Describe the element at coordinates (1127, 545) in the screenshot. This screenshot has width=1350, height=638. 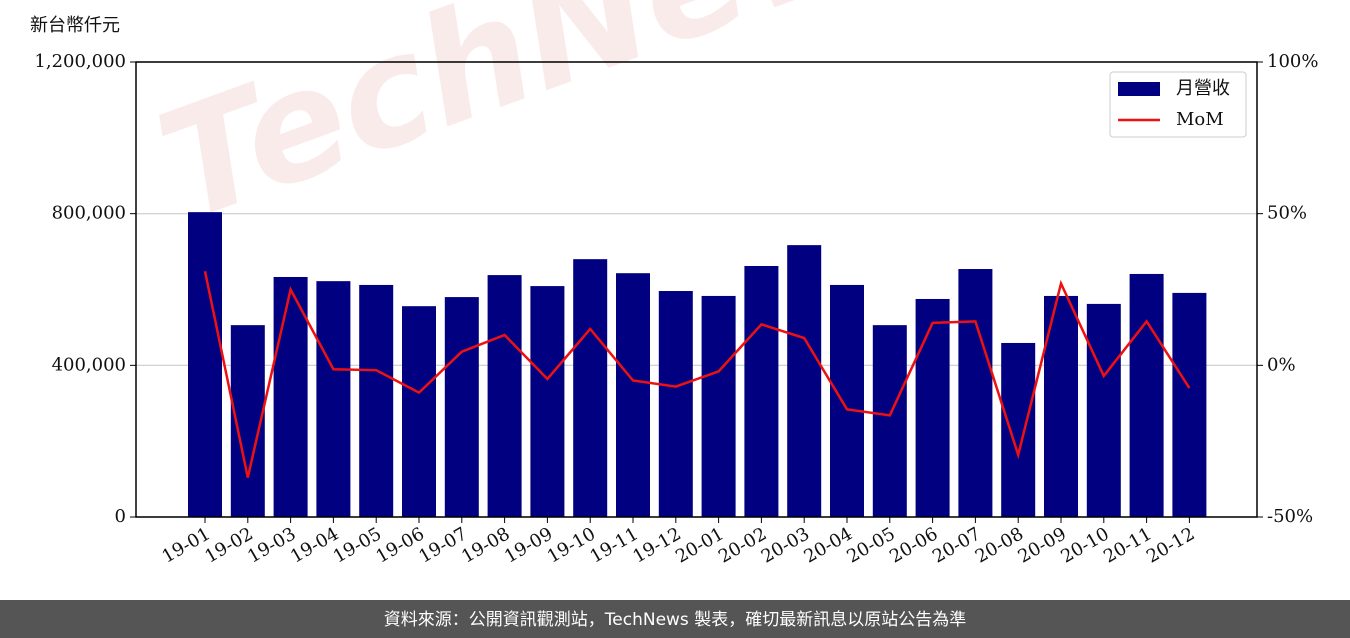
I see `x-tick-label: 20-11` at that location.